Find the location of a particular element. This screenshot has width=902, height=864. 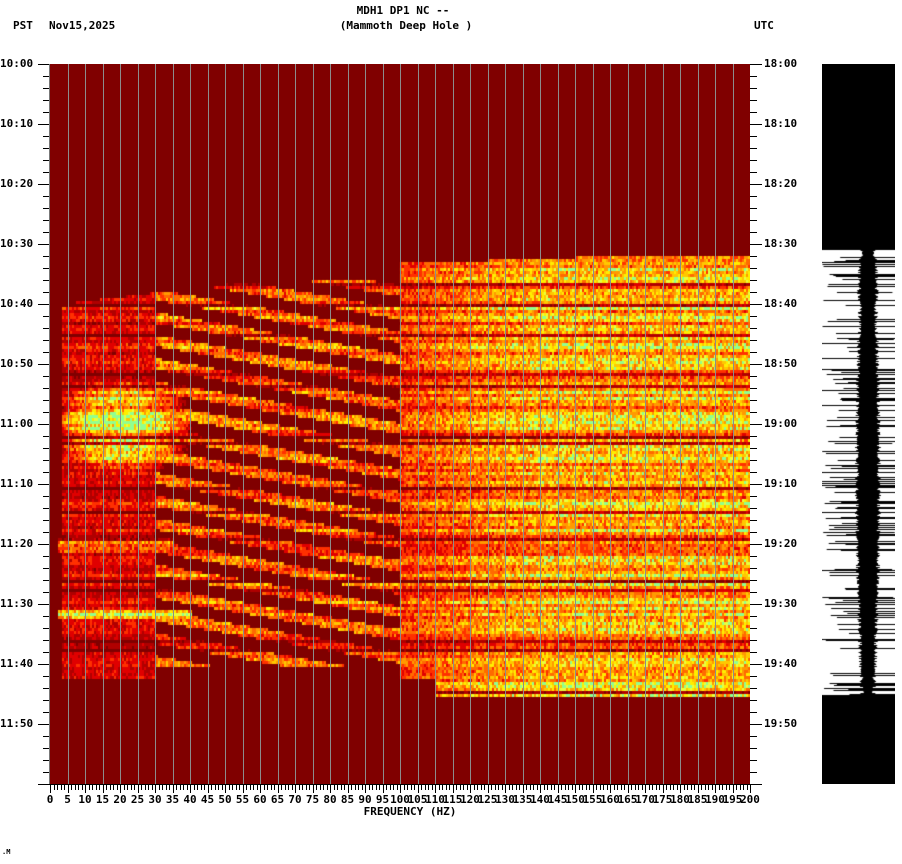

frequency-label: 170 is located at coordinates (645, 799).